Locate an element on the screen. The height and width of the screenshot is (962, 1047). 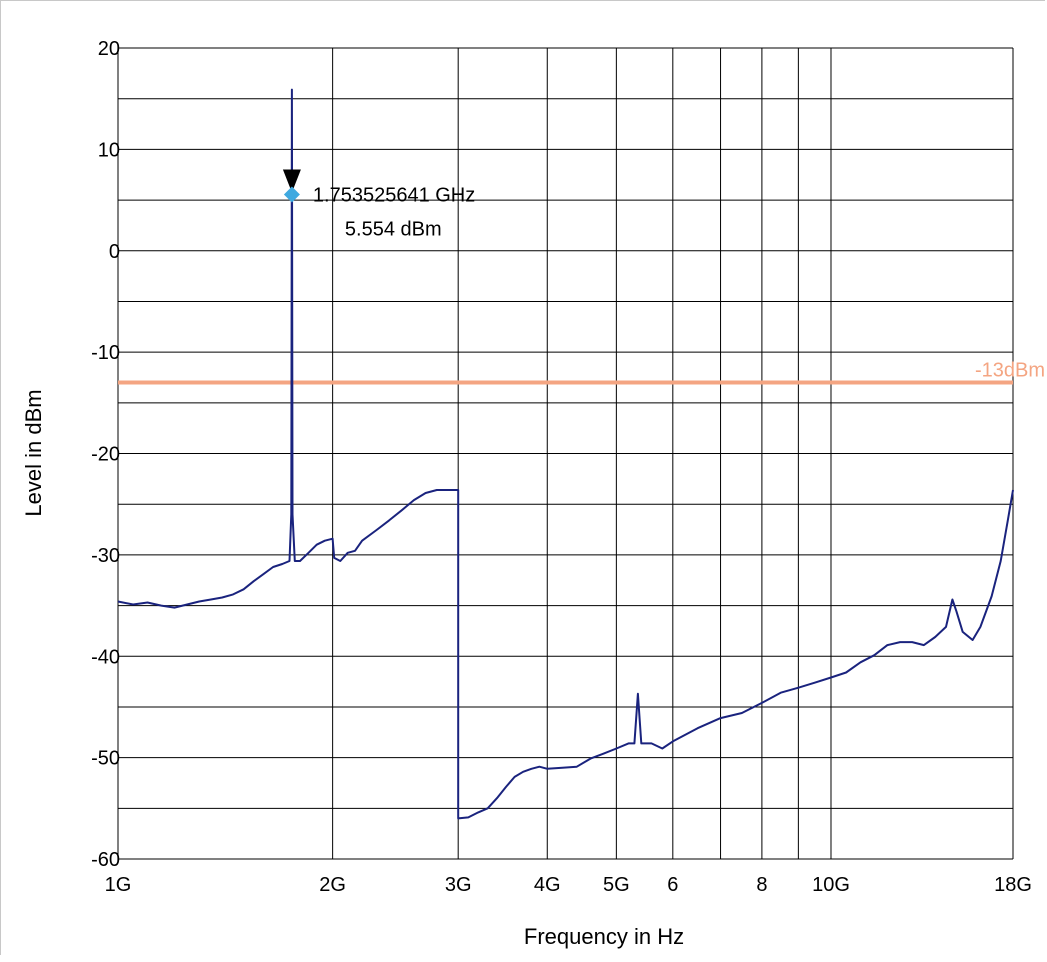
y-axis-label: Level in dBm is located at coordinates (33, 452).